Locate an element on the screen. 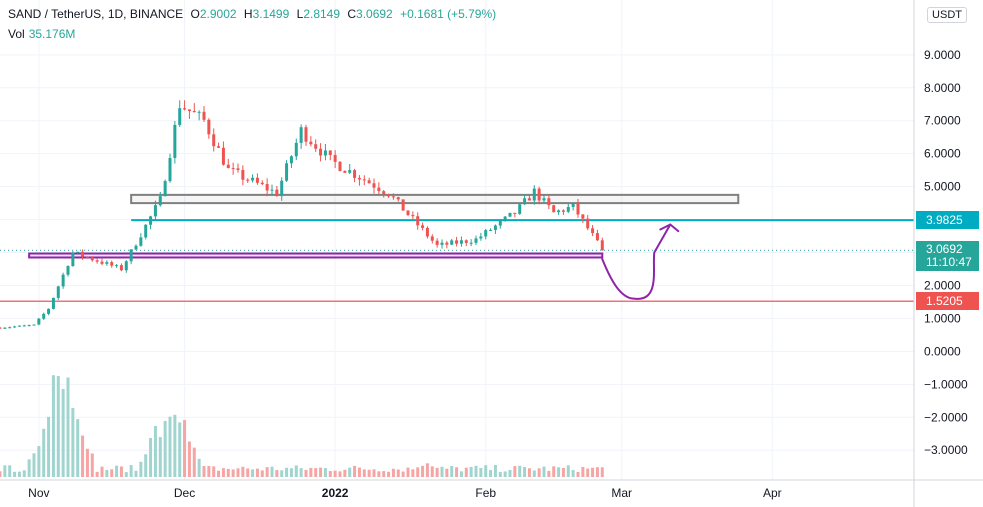  volume-value: 35.176M is located at coordinates (52, 34).